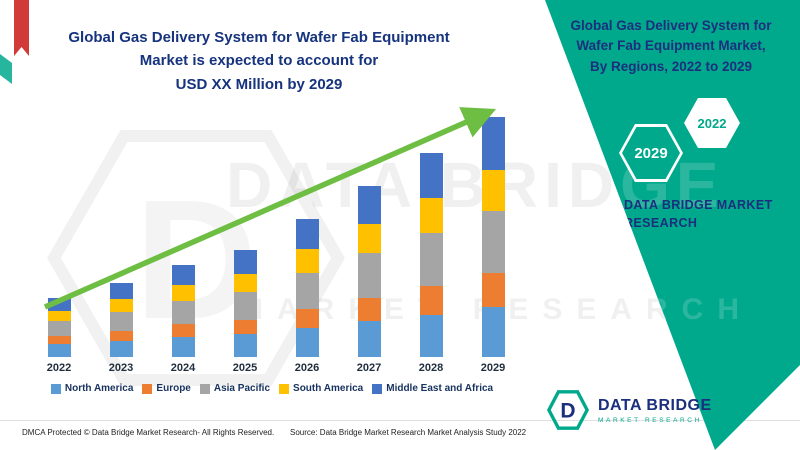 Image resolution: width=800 pixels, height=450 pixels. What do you see at coordinates (440, 388) in the screenshot?
I see `legend-label-middle-east-and-africa: Middle East and Africa` at bounding box center [440, 388].